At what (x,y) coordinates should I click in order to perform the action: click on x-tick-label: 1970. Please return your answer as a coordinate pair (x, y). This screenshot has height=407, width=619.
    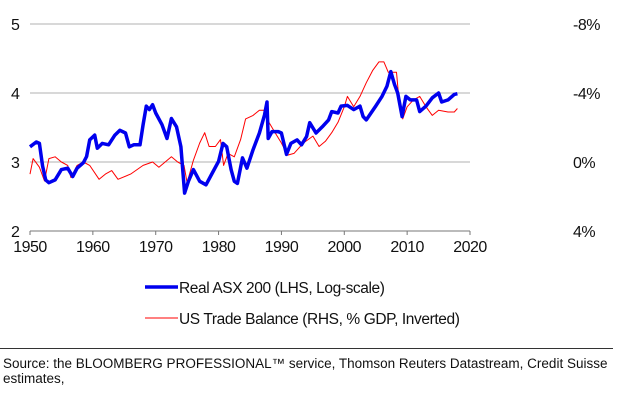
    Looking at the image, I should click on (156, 247).